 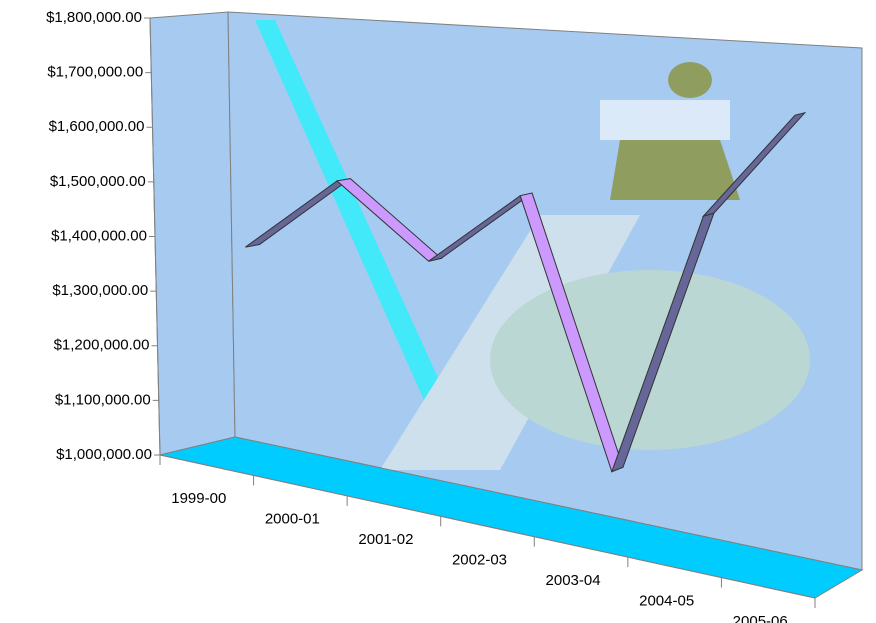 I want to click on y-tick-label: $1,200,000.00, so click(x=102, y=345).